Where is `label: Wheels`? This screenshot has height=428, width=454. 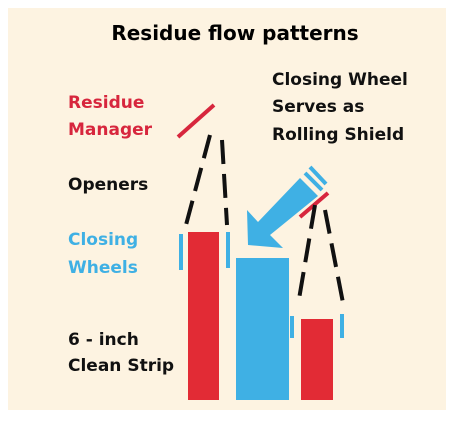
label: Wheels is located at coordinates (103, 268).